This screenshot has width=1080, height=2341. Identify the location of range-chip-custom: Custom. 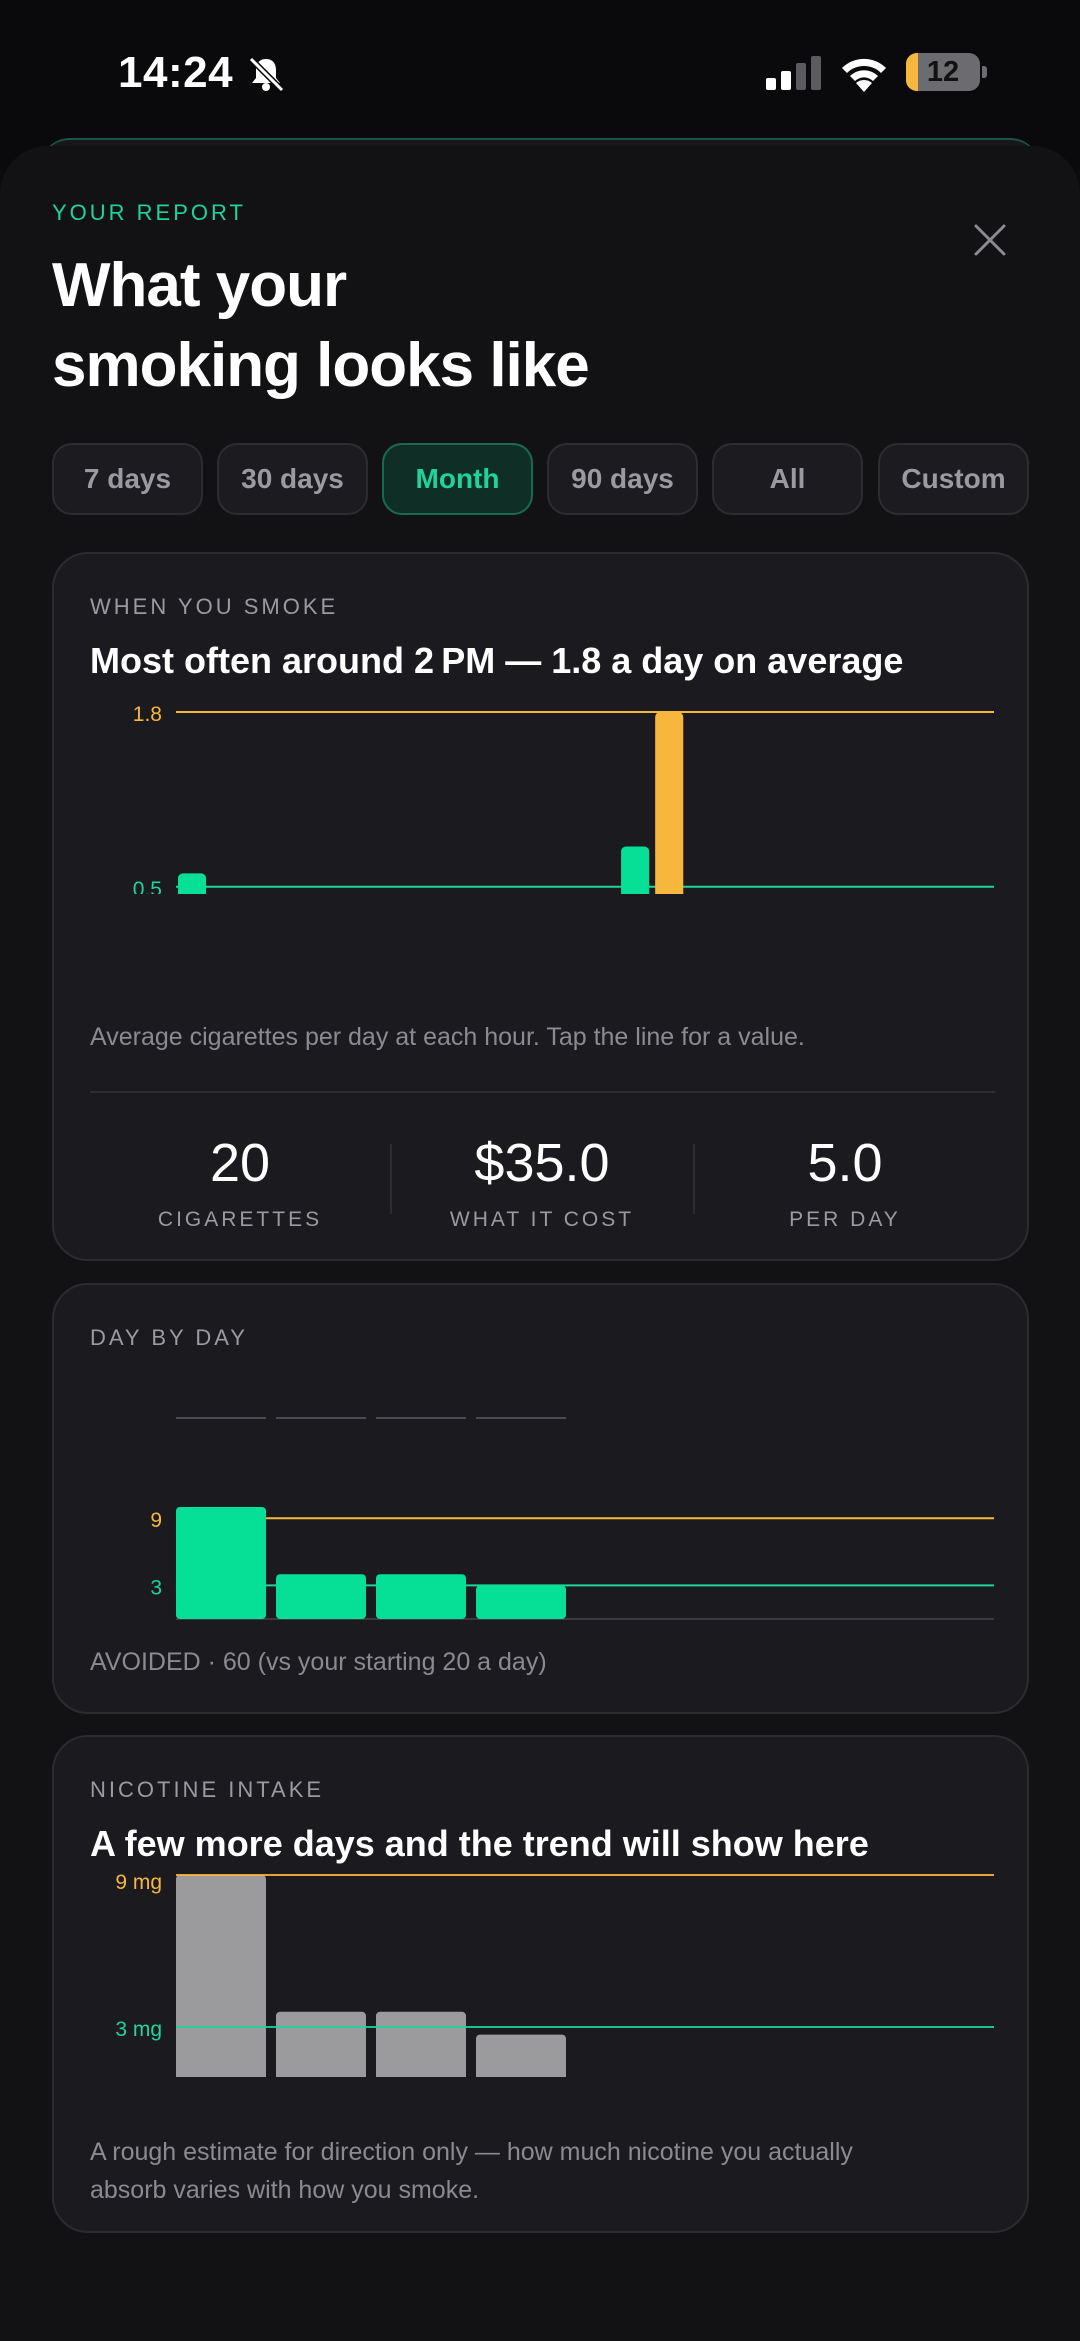
(953, 479).